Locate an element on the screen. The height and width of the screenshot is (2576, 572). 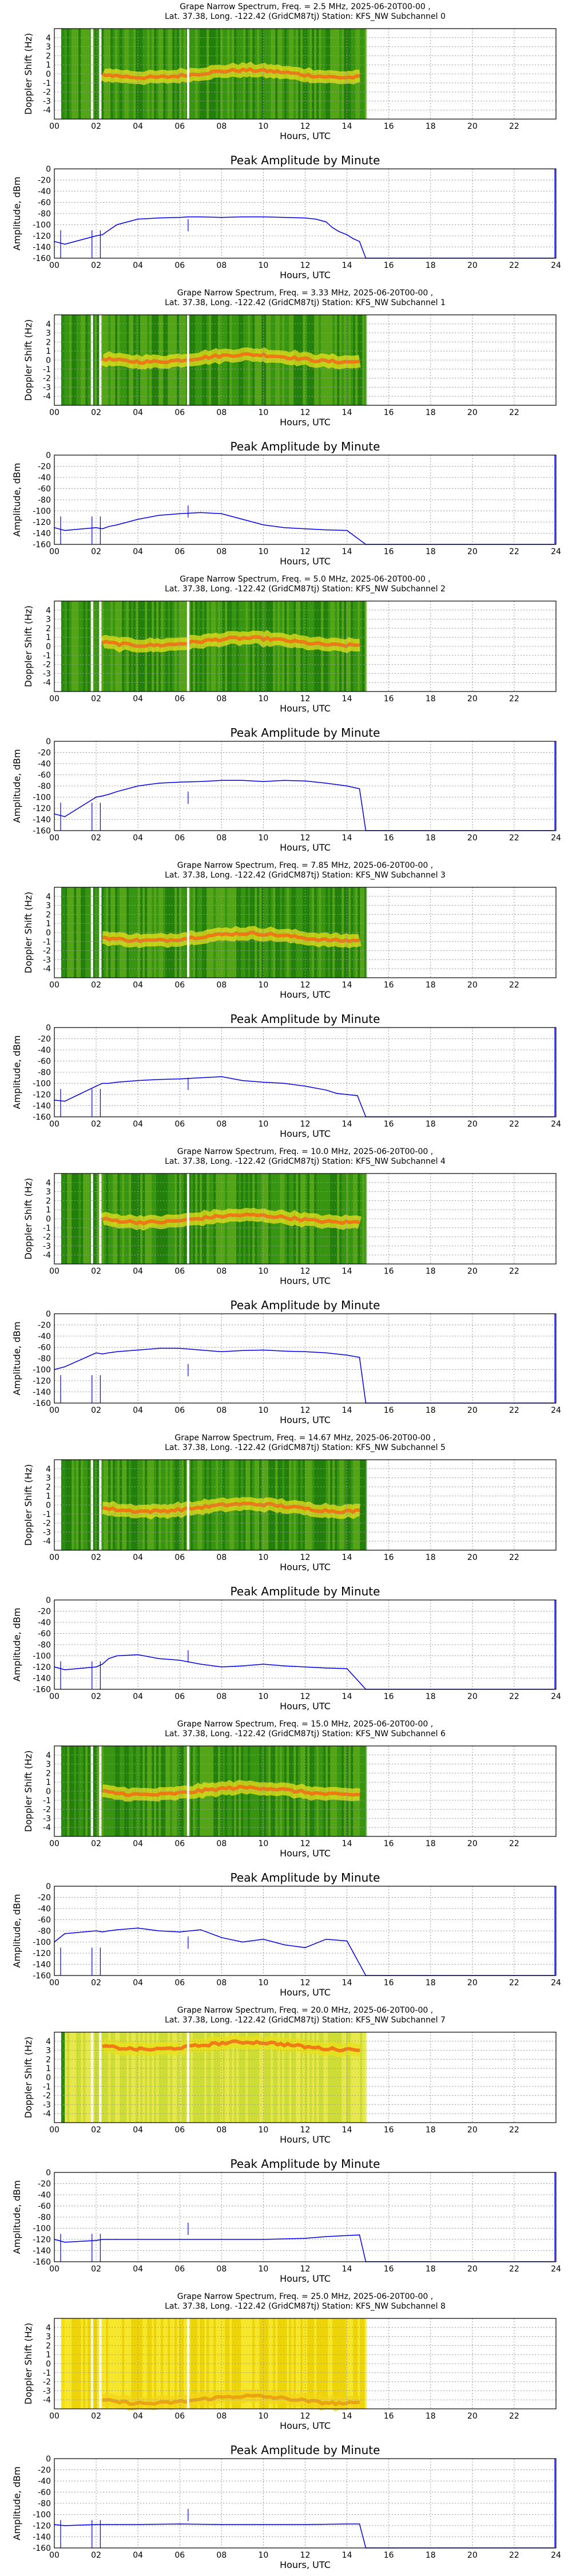
spectrum-y-tick-label: 3 is located at coordinates (48, 47).